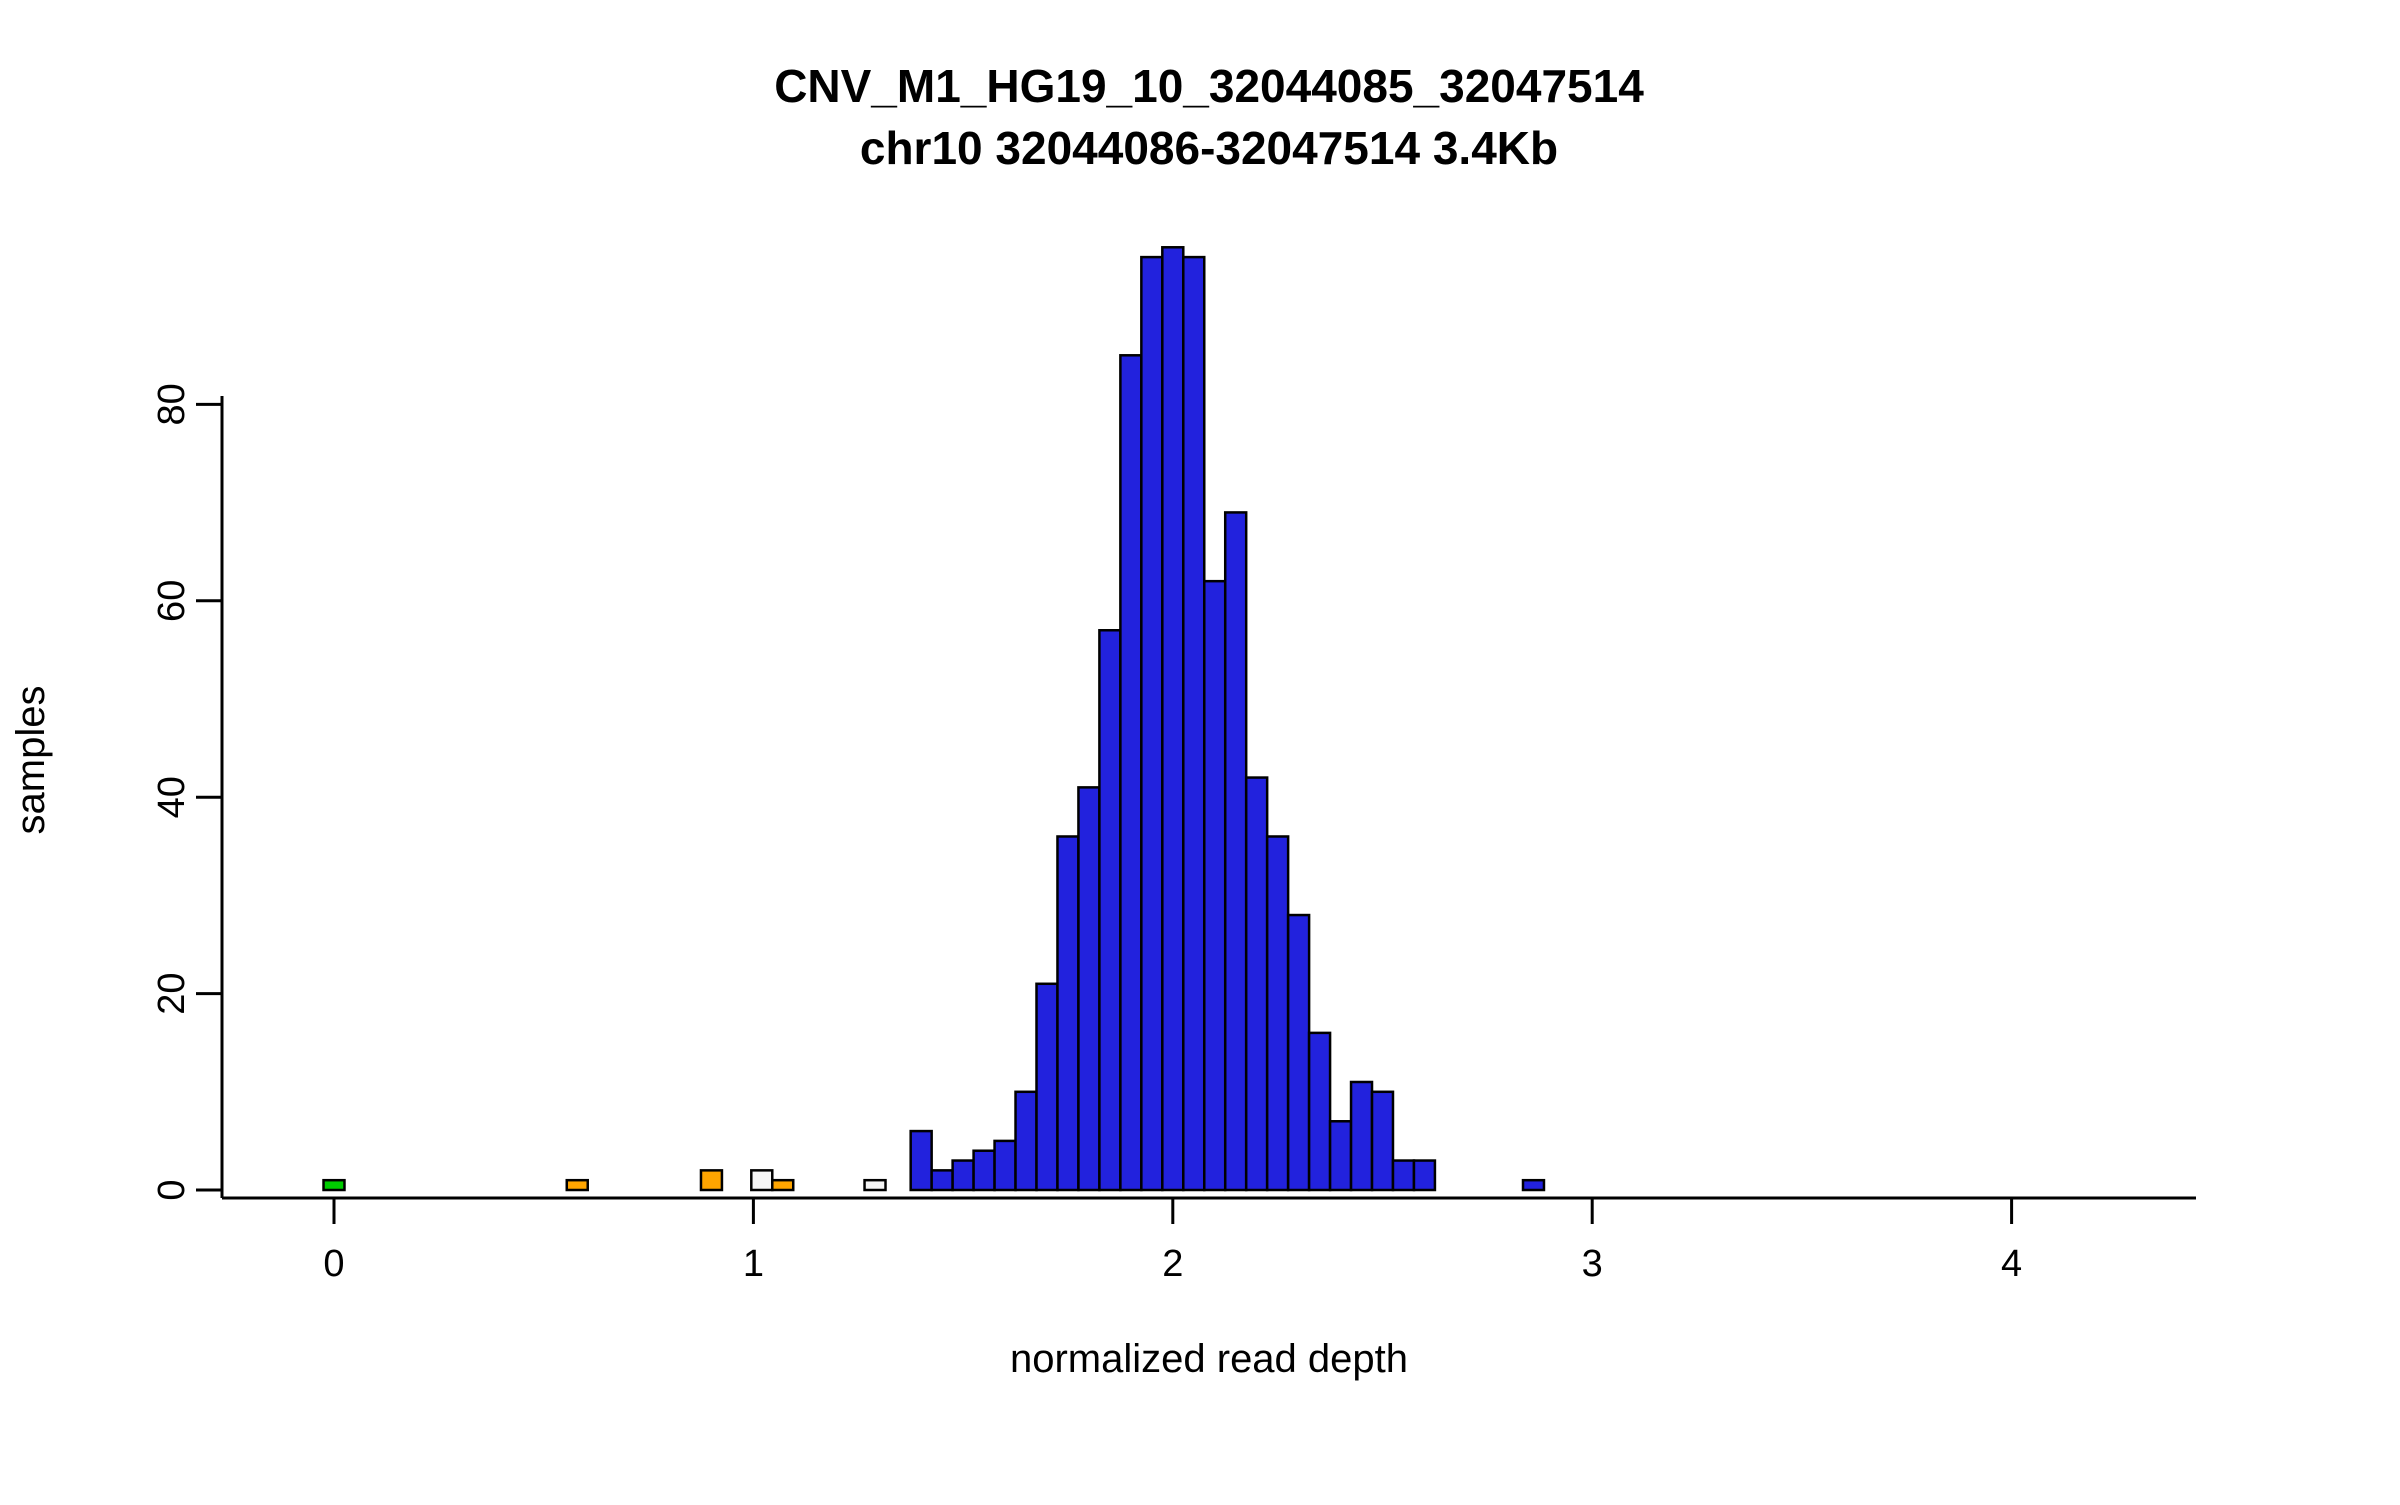  I want to click on chart-title: CNV_M1_HG19_10_32044085_32047514, so click(1209, 86).